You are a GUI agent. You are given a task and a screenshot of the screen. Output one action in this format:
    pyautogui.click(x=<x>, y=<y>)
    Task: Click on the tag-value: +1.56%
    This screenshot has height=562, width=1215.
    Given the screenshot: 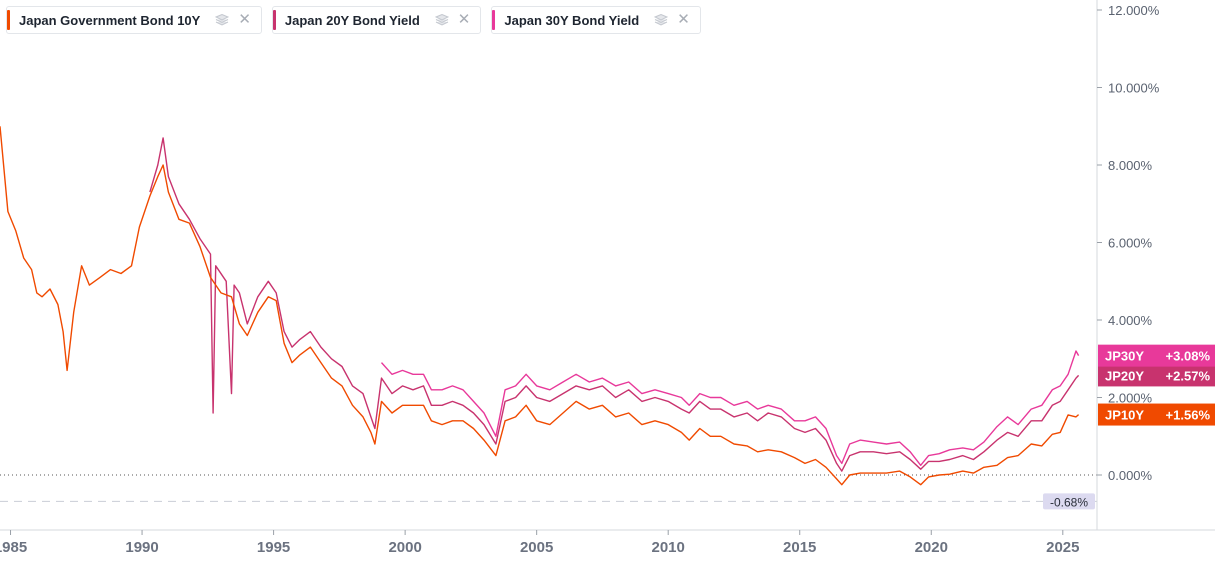 What is the action you would take?
    pyautogui.click(x=1188, y=415)
    